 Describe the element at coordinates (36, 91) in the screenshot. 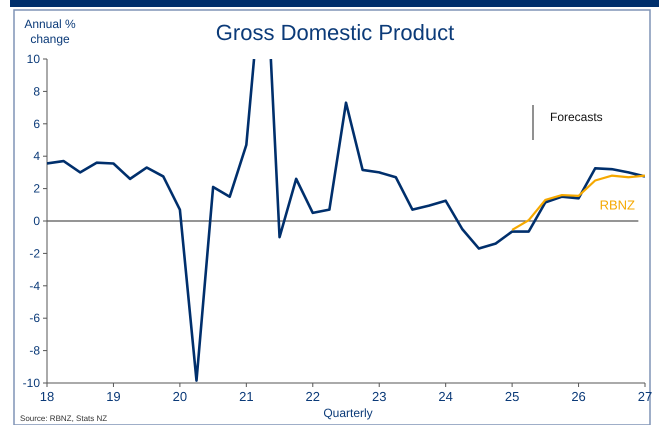

I see `y-tick-label: 8` at that location.